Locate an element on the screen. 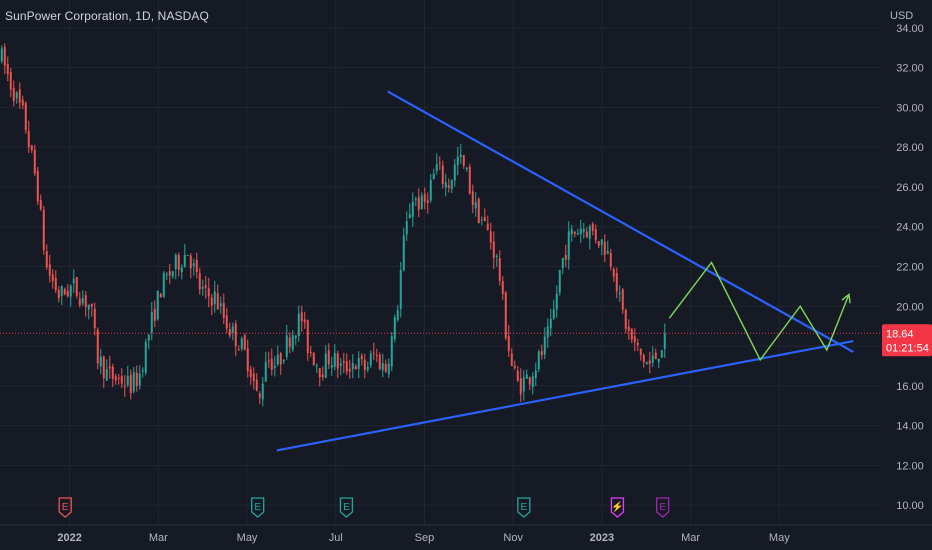 The image size is (932, 550). currency-label: USD is located at coordinates (902, 16).